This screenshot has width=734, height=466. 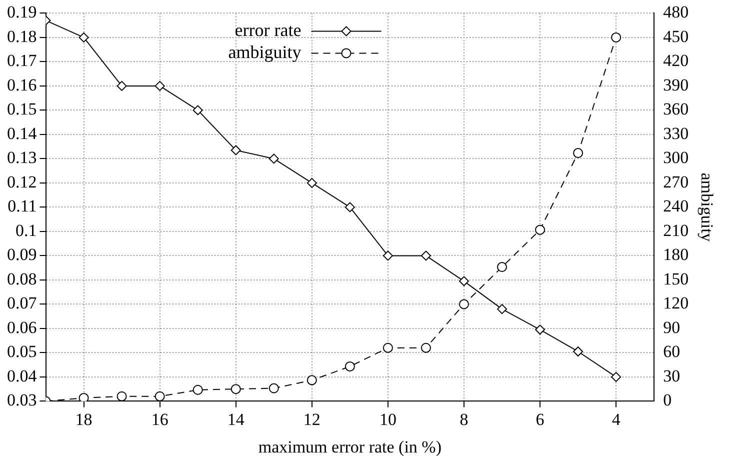 What do you see at coordinates (676, 254) in the screenshot?
I see `y2-tick-label: 180` at bounding box center [676, 254].